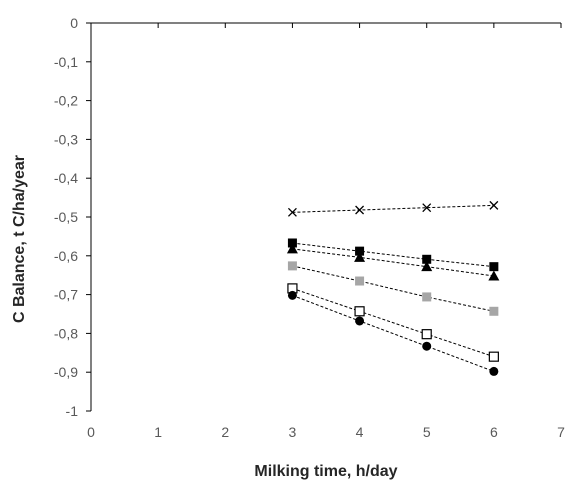 This screenshot has height=488, width=568. Describe the element at coordinates (66, 333) in the screenshot. I see `y-tick-label: -0,8` at that location.